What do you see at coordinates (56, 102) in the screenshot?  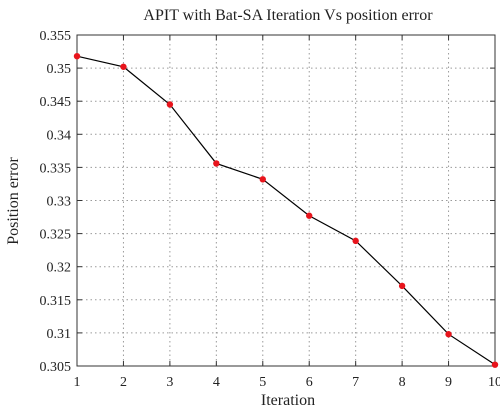 I see `y-tick-label: 0.345` at bounding box center [56, 102].